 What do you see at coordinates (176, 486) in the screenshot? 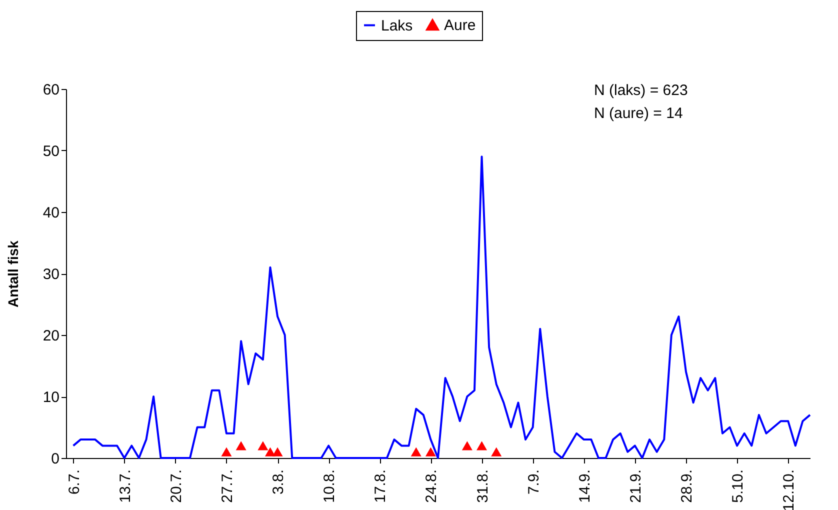
I see `x-tick-label: 20.7.` at bounding box center [176, 486].